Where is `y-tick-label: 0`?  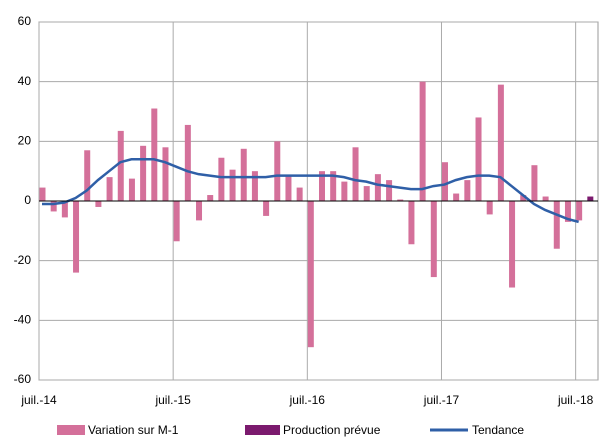 y-tick-label: 0 is located at coordinates (27, 200).